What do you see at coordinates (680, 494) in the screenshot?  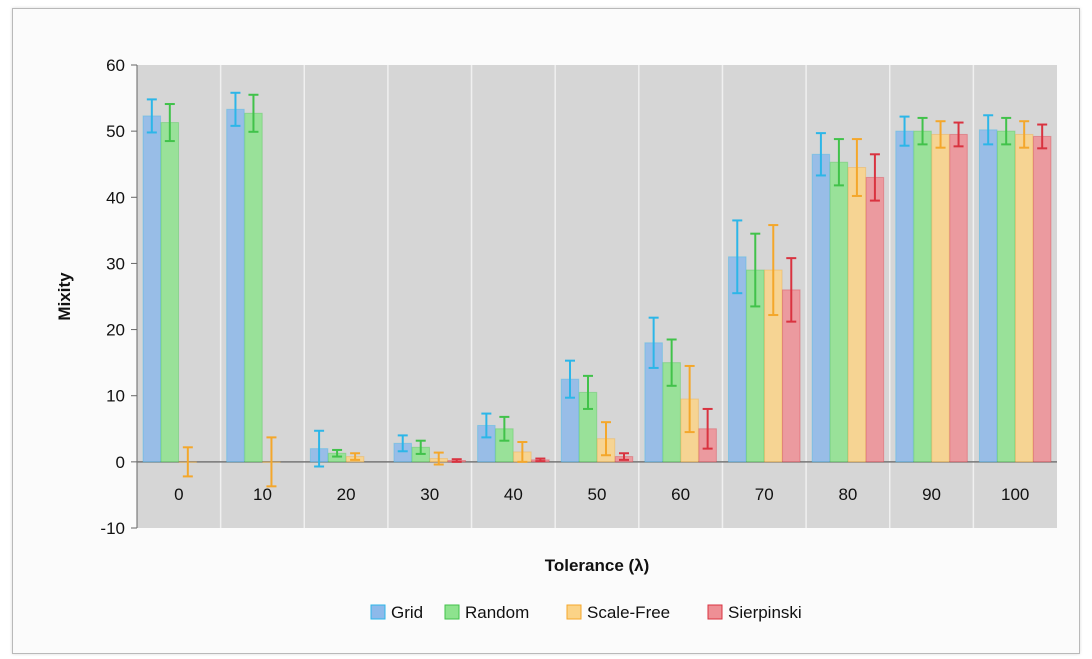 I see `x-tick-label: 60` at bounding box center [680, 494].